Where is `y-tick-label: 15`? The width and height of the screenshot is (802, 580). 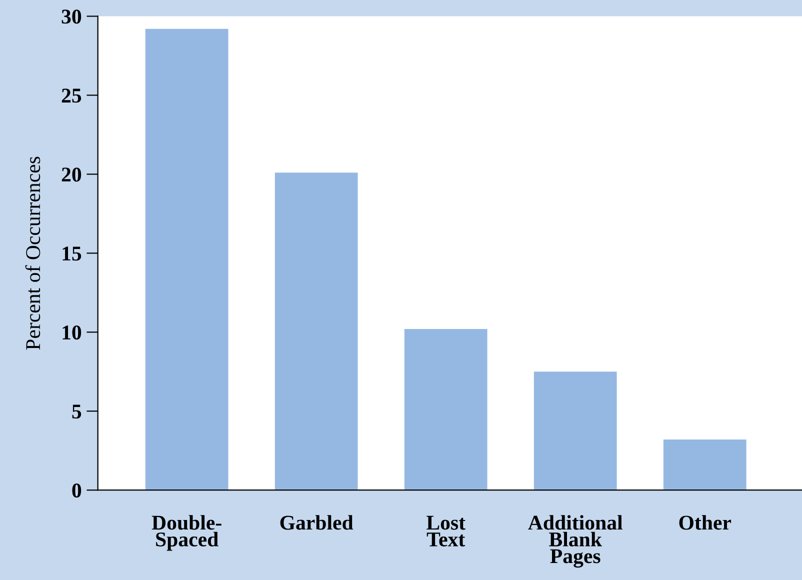
y-tick-label: 15 is located at coordinates (72, 253).